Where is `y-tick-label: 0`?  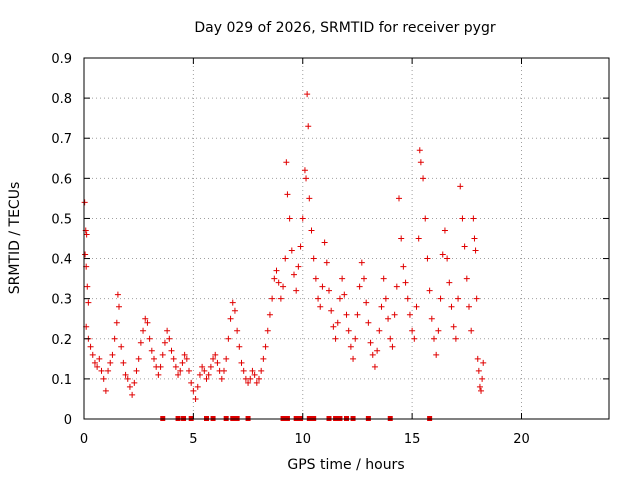 y-tick-label: 0 is located at coordinates (68, 420).